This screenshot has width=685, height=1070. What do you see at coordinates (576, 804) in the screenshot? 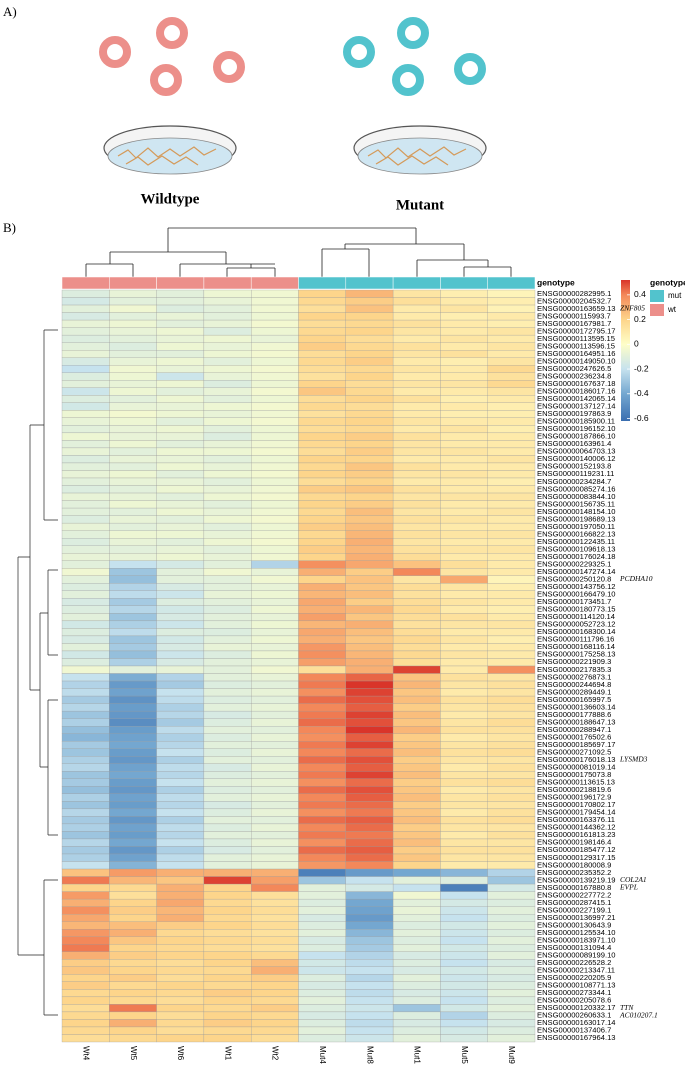
I see `row-label: ENSG00000170802.17` at bounding box center [576, 804].